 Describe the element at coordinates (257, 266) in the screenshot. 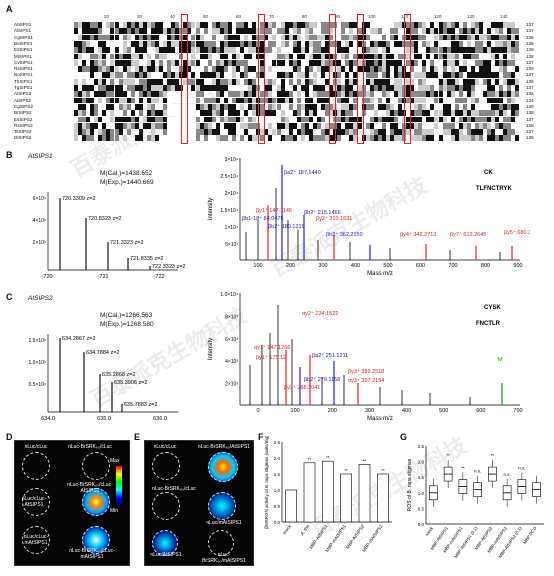

I see `x-tick-label: 100` at that location.